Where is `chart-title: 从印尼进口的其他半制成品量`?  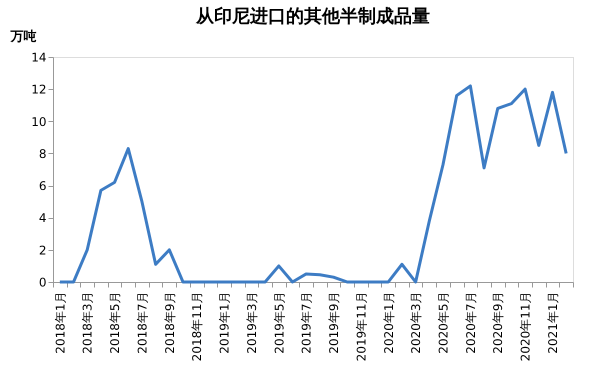
chart-title: 从印尼进口的其他半制成品量 is located at coordinates (312, 16).